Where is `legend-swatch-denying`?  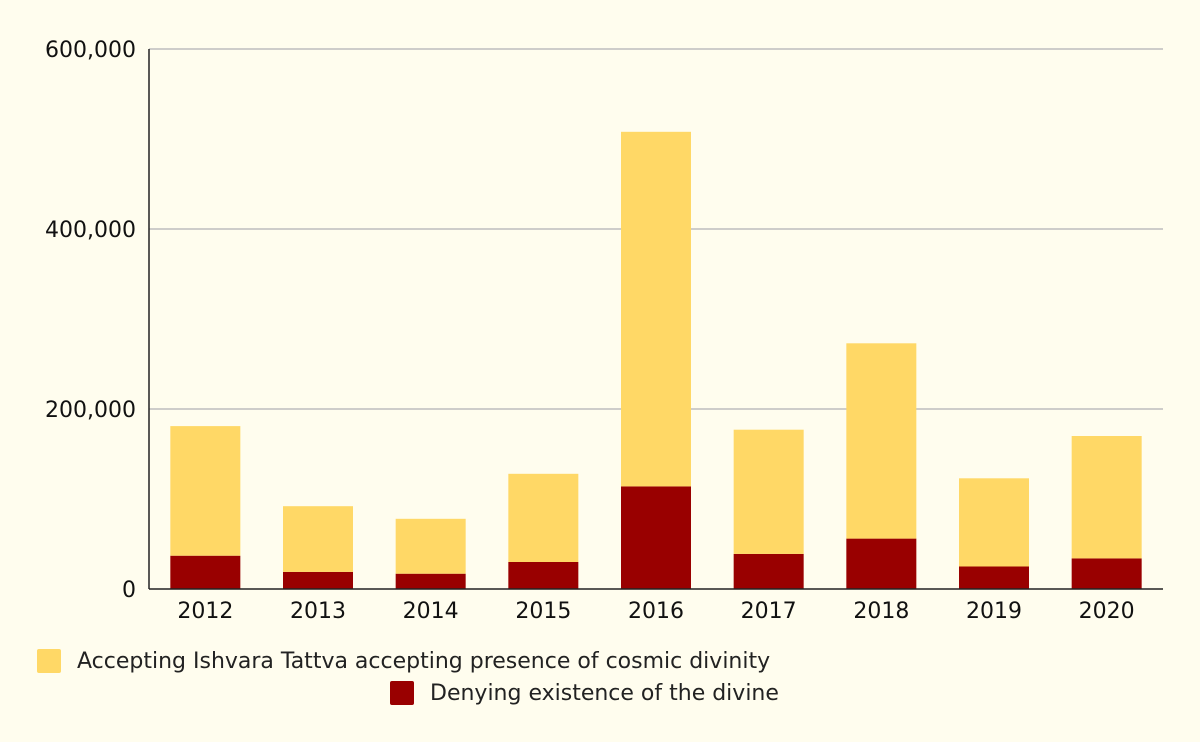
legend-swatch-denying is located at coordinates (402, 693).